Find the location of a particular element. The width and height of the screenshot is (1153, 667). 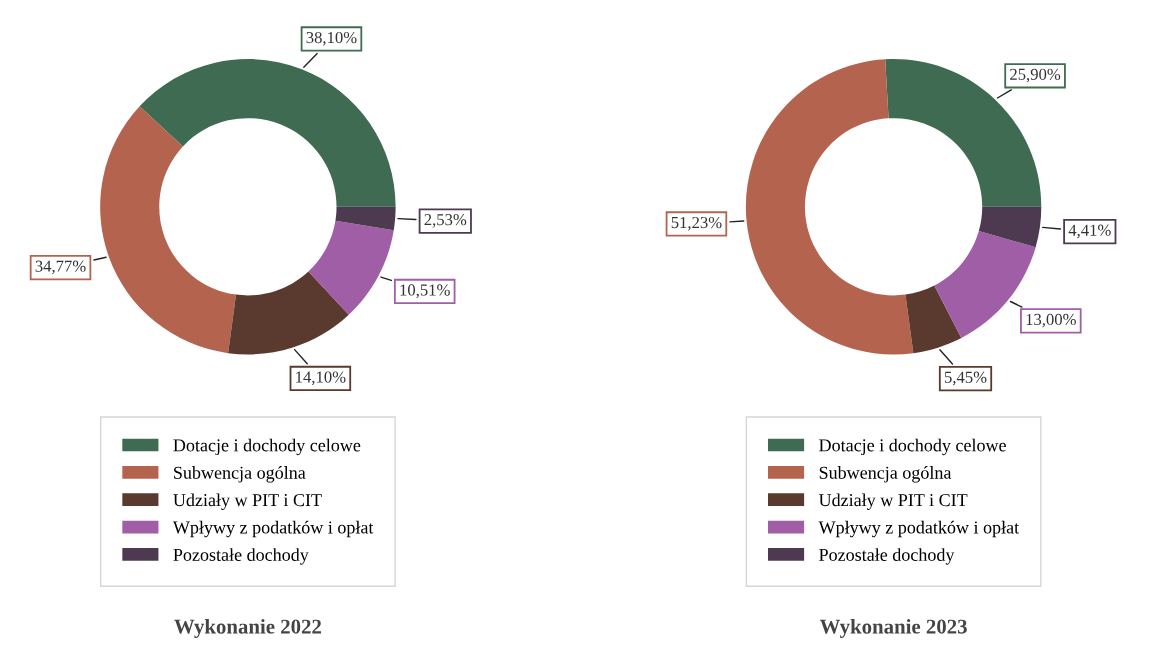

data-label: 4,41% is located at coordinates (1089, 231).